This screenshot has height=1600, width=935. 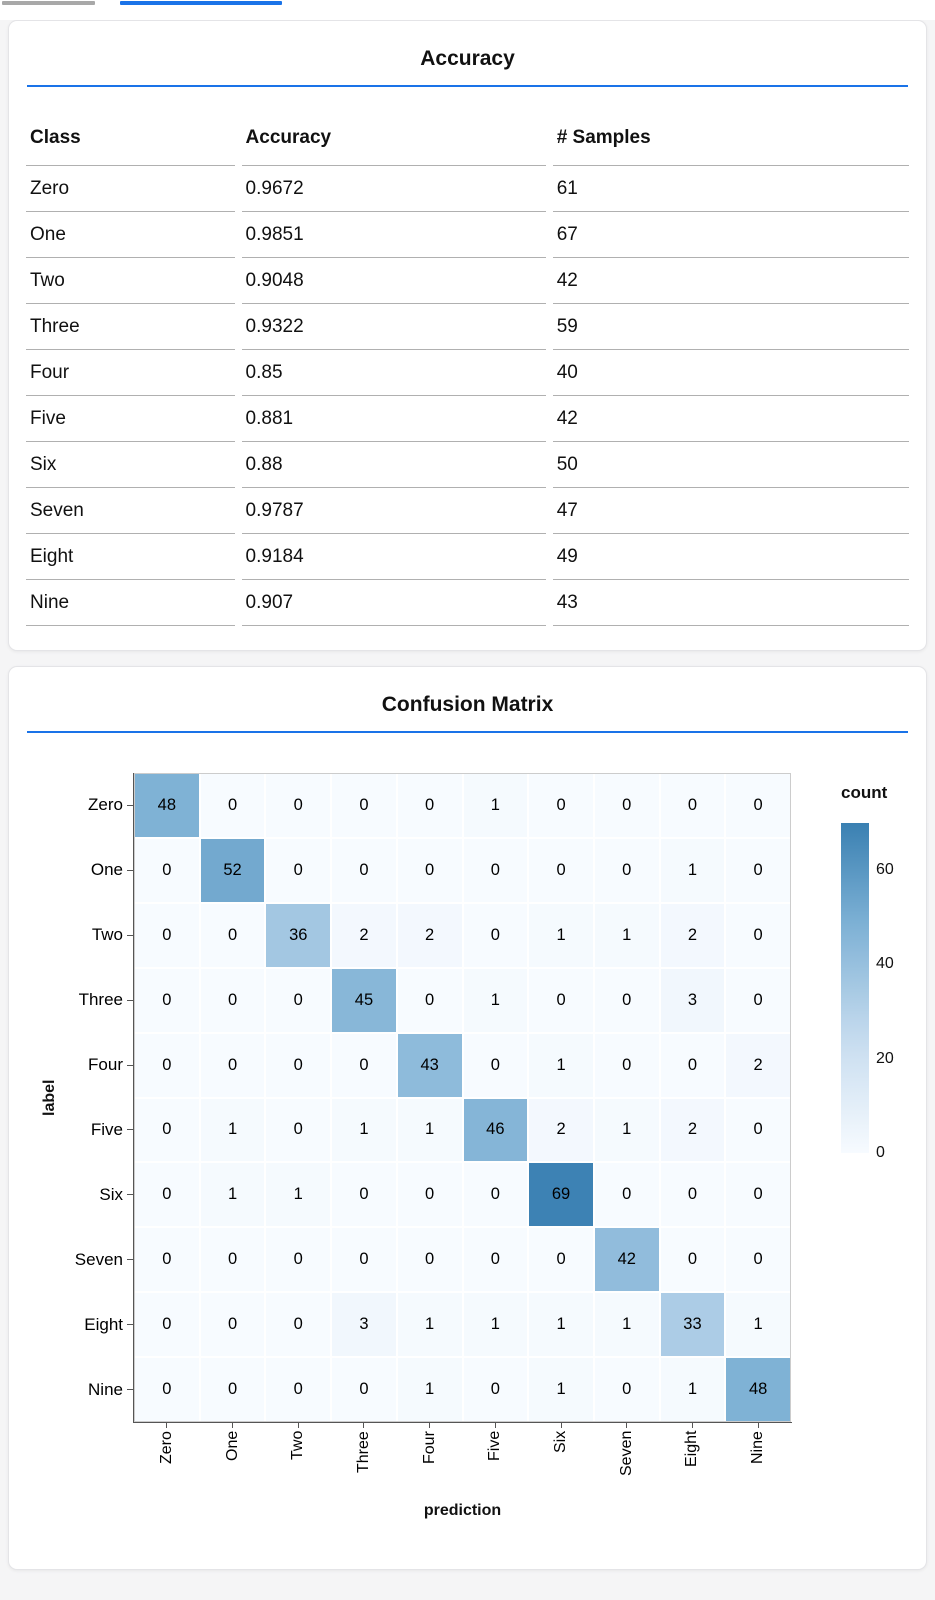 I want to click on heatmap-cell: 69, so click(x=561, y=1195).